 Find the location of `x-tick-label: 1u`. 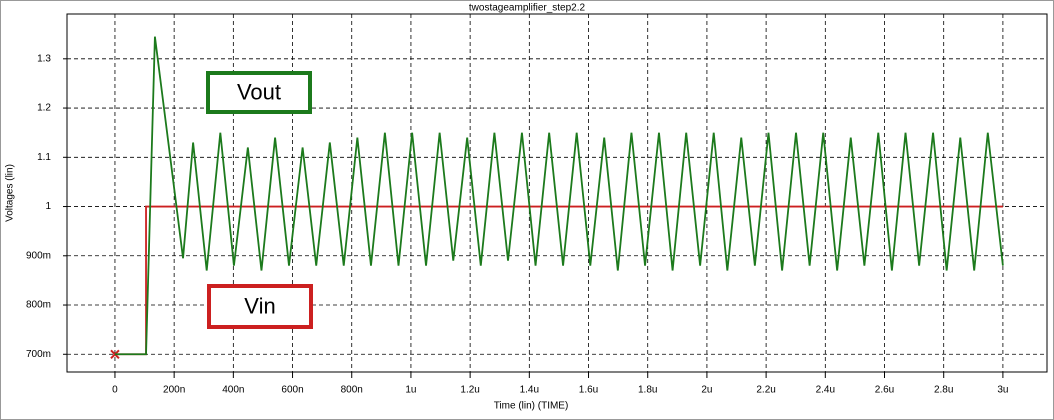

x-tick-label: 1u is located at coordinates (410, 390).